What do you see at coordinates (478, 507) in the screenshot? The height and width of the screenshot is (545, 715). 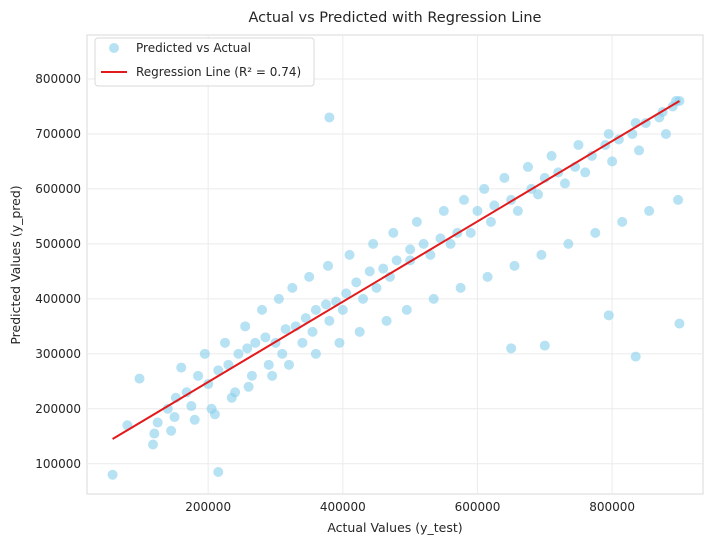 I see `x-tick-label: 600000` at bounding box center [478, 507].